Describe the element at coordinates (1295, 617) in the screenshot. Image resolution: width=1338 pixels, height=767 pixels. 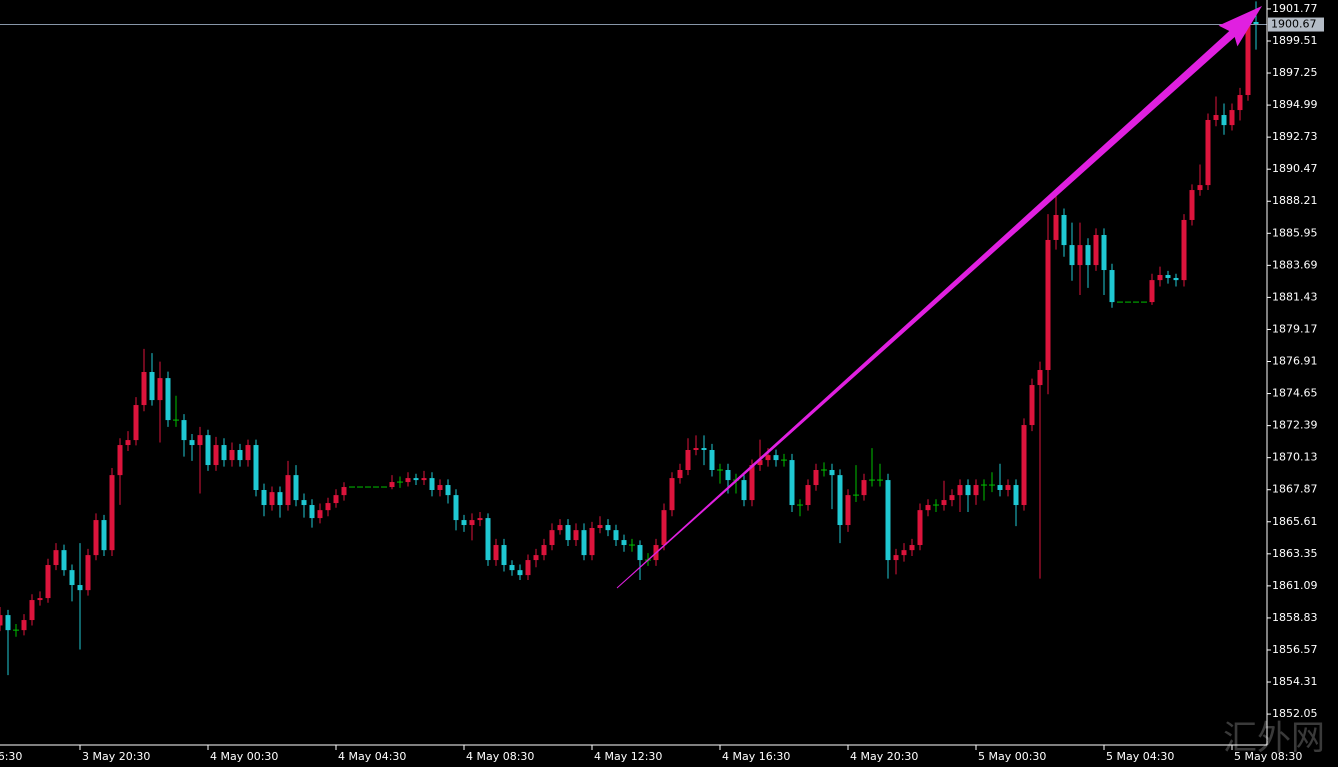
I see `y-tick-label: 1858.83` at that location.